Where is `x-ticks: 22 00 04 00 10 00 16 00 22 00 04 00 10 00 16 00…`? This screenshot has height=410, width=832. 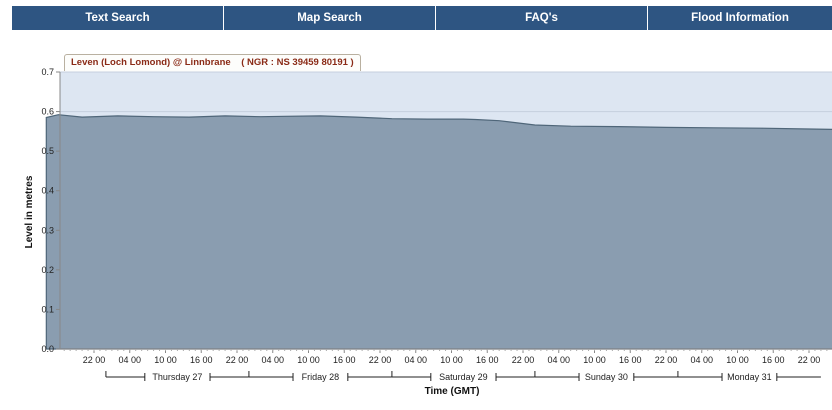 x-ticks: 22 00 04 00 10 00 16 00 22 00 04 00 10 00 16 00… is located at coordinates (445, 357).